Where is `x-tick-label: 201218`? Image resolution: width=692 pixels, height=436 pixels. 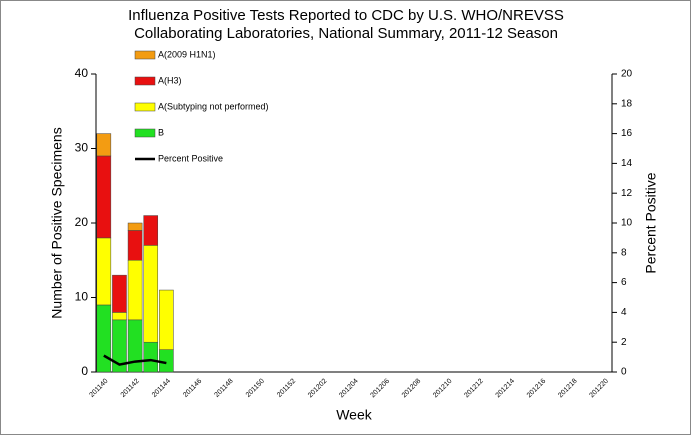
x-tick-label: 201218 is located at coordinates (568, 389).